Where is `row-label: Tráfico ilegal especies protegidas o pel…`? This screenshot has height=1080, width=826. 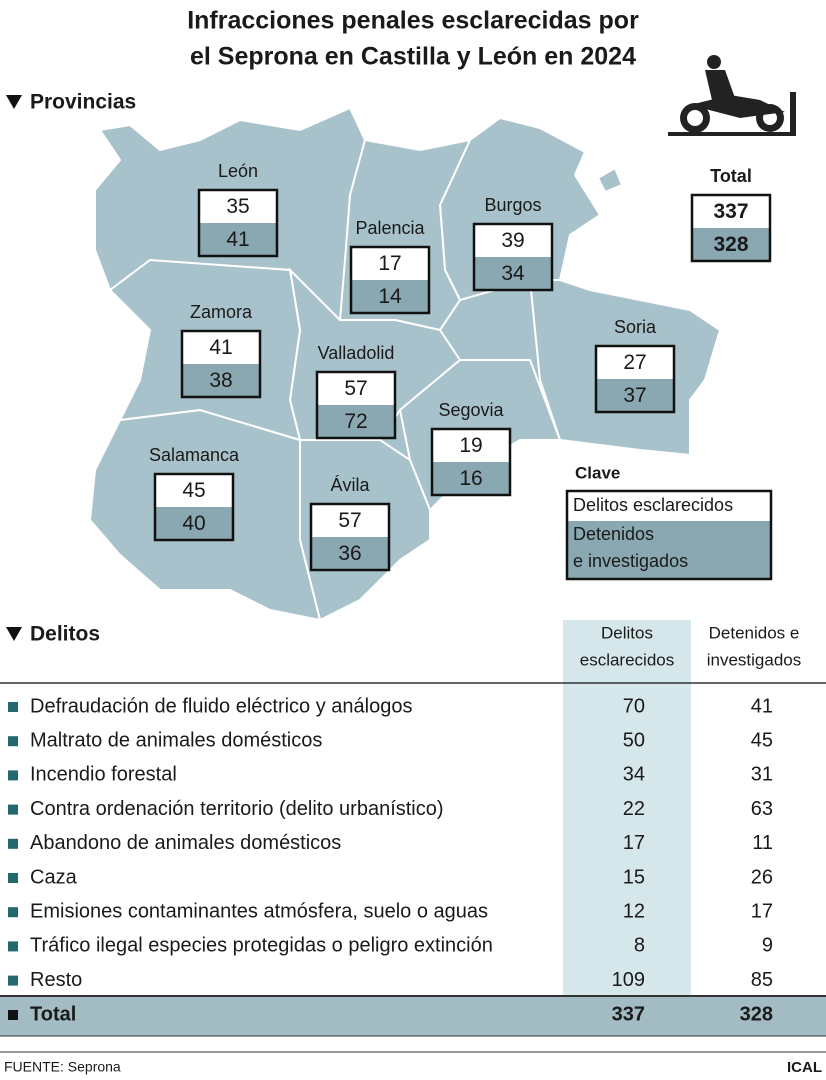
row-label: Tráfico ilegal especies protegidas o pel… is located at coordinates (261, 946).